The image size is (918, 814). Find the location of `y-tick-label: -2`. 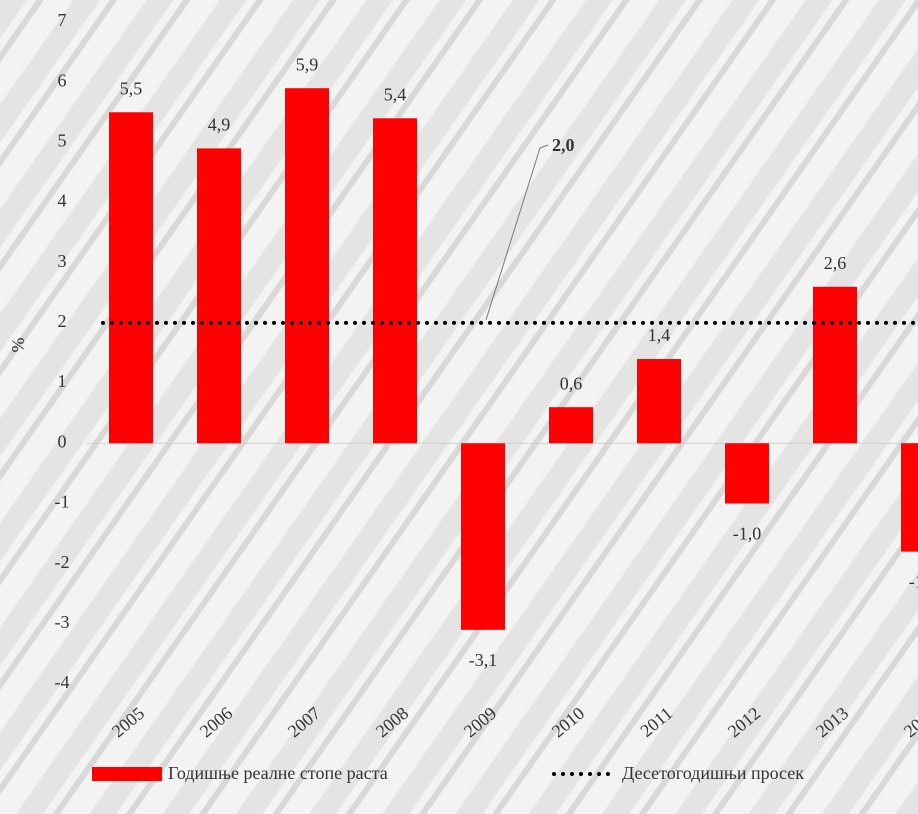

y-tick-label: -2 is located at coordinates (62, 562).